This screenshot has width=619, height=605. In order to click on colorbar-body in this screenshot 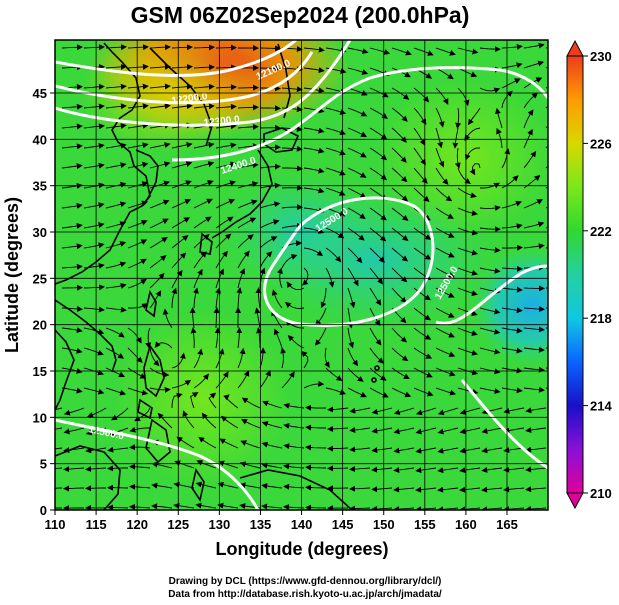, I will do `click(575, 274)`.